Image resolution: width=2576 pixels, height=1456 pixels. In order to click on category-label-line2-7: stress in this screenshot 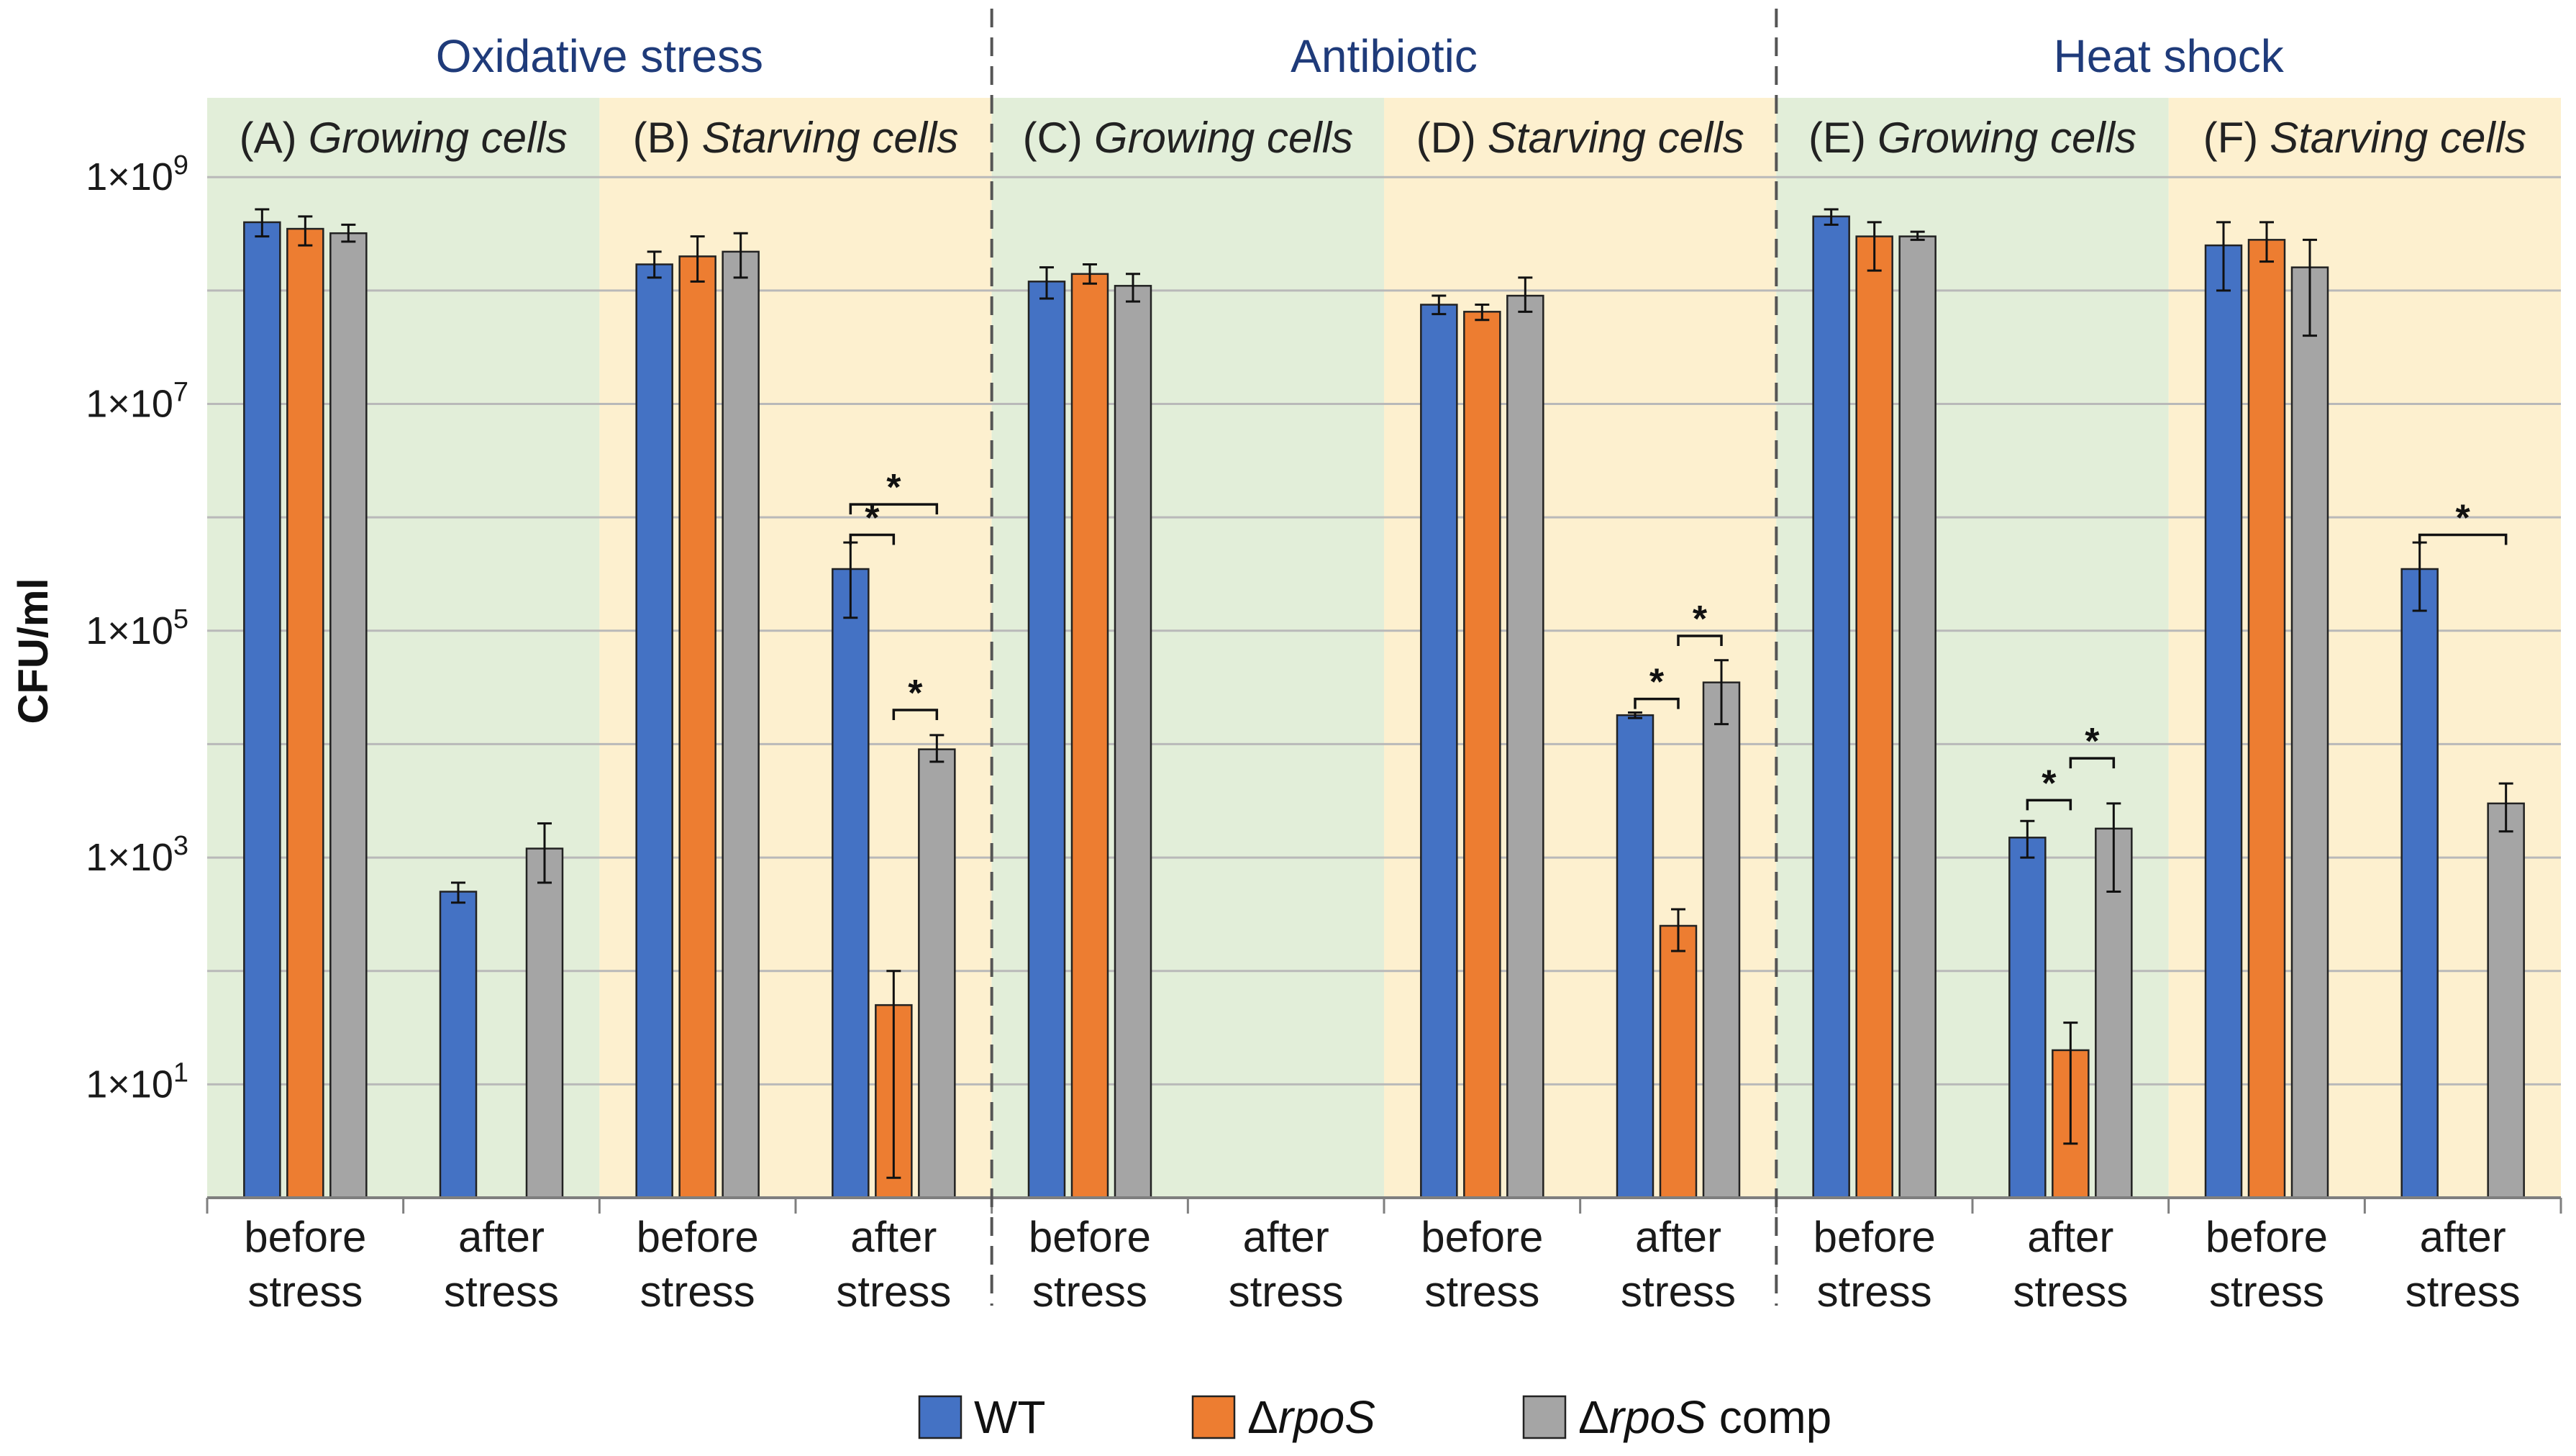, I will do `click(1679, 1292)`.